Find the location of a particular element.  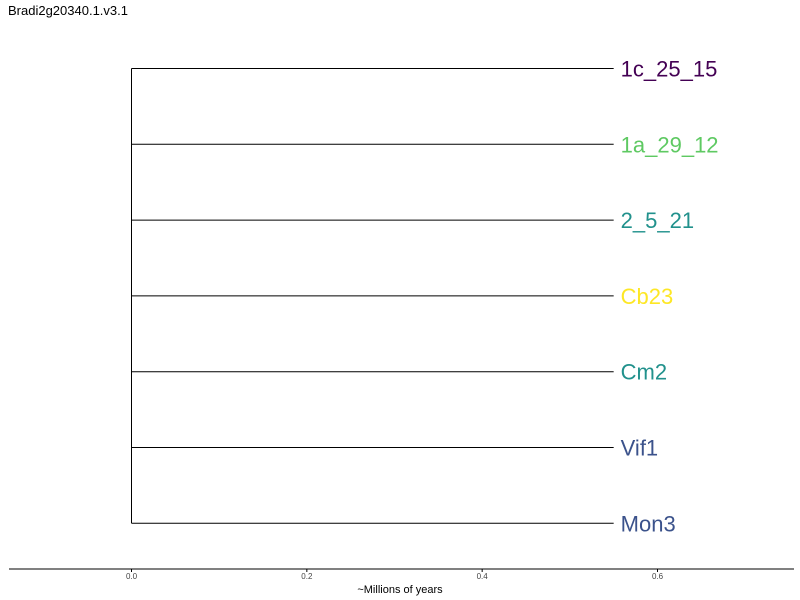

leaf-label: 2_5_21 is located at coordinates (657, 220).